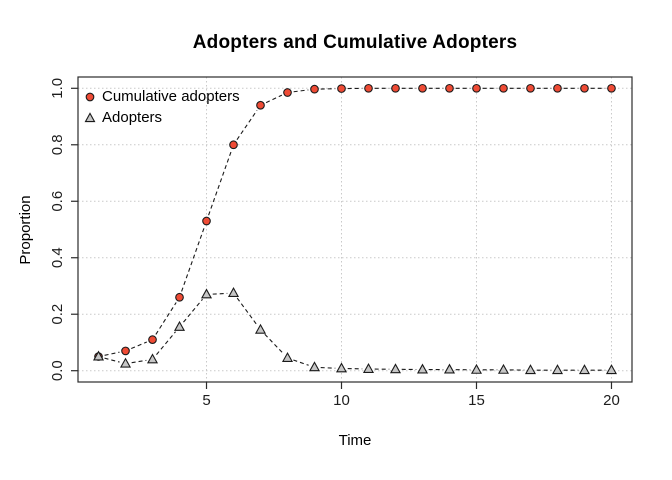  I want to click on y-tick-label: 1.0, so click(57, 88).